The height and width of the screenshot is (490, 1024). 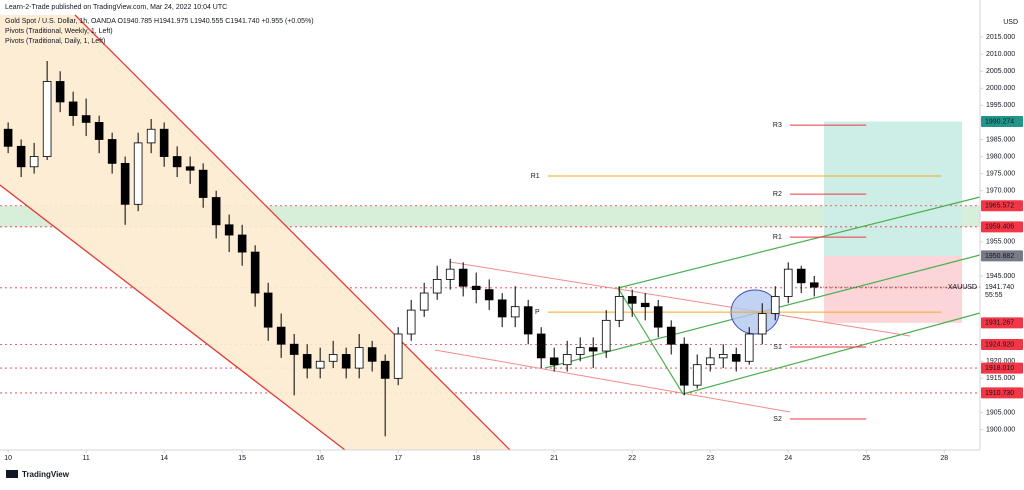 What do you see at coordinates (650, 341) in the screenshot?
I see `triangle-edge` at bounding box center [650, 341].